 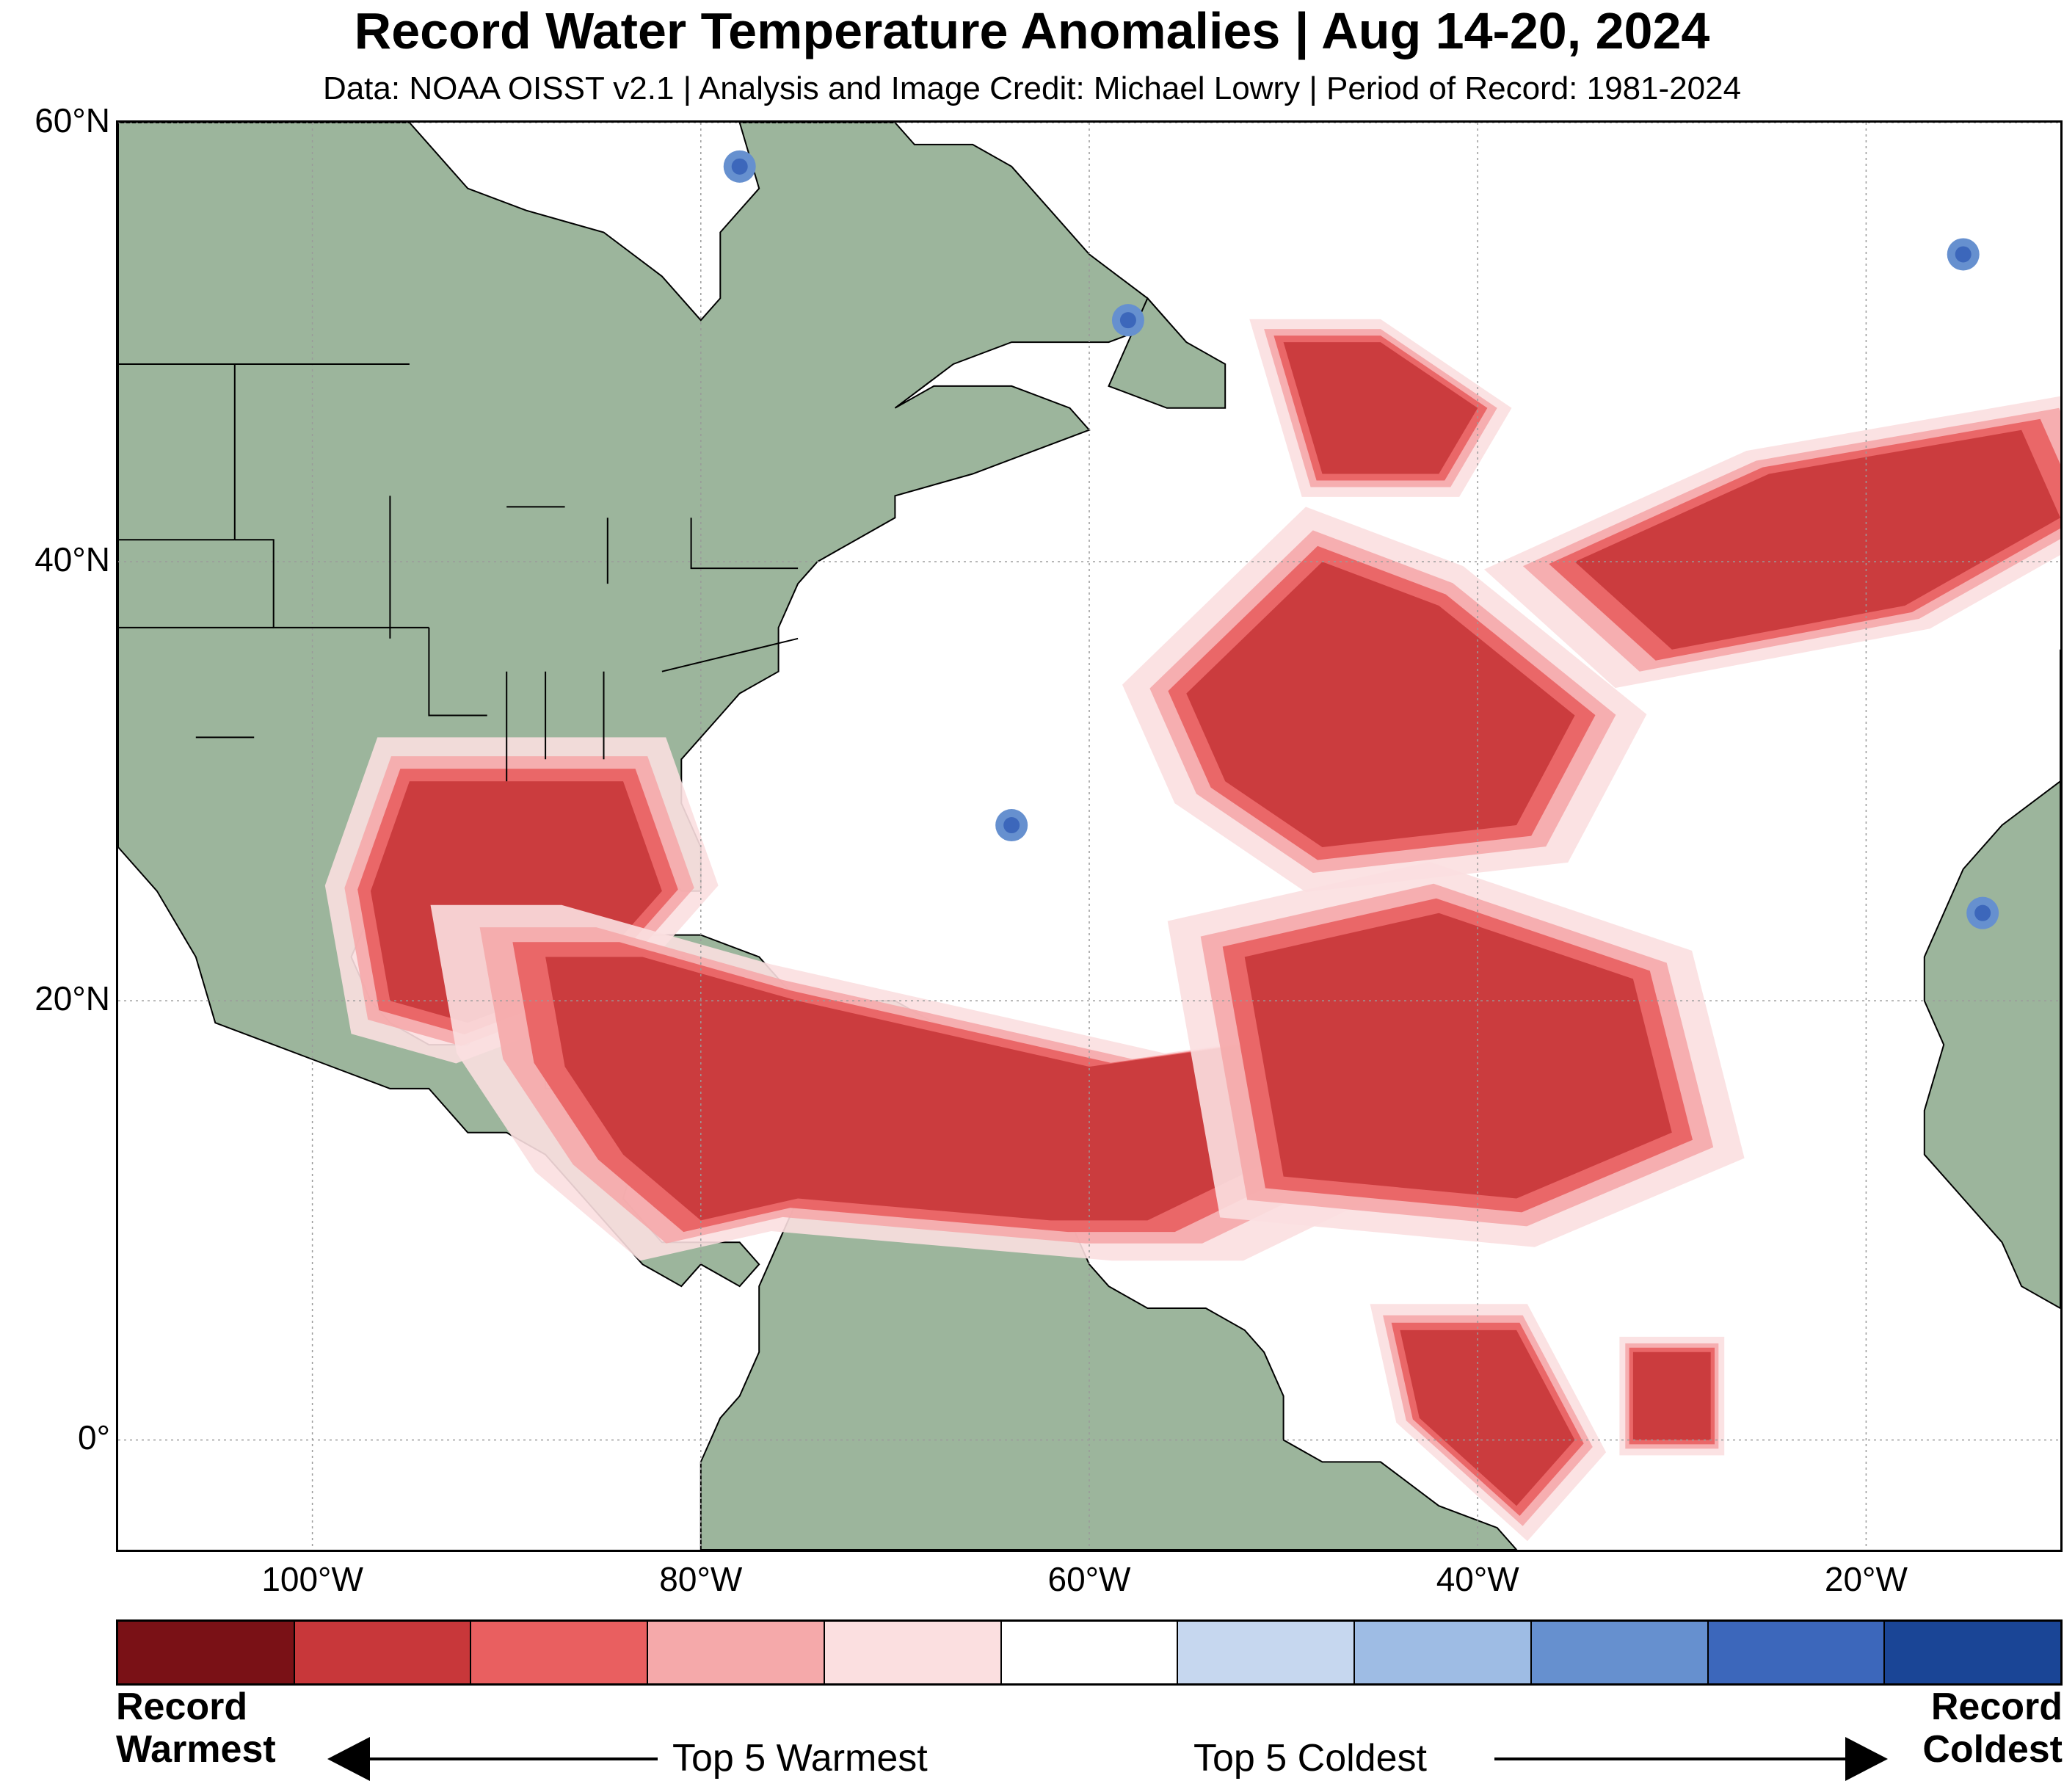 I want to click on lon-label-2: 60°W, so click(x=1089, y=1579).